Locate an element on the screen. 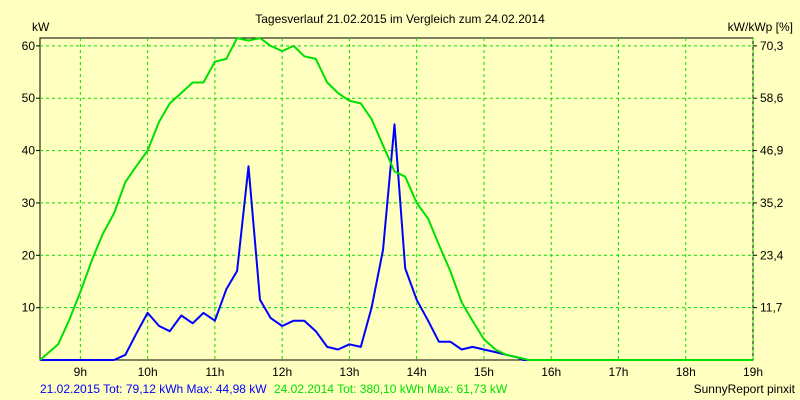 This screenshot has height=400, width=800. x-tick-label: 19h is located at coordinates (753, 372).